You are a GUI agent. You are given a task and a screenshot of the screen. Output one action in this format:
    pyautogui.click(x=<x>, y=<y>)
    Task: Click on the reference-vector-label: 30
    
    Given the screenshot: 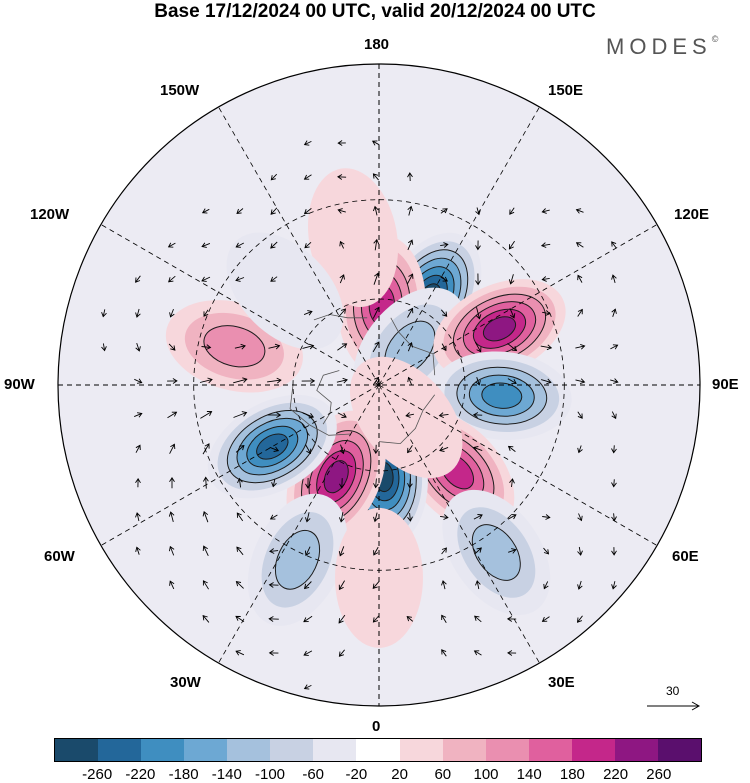 What is the action you would take?
    pyautogui.click(x=673, y=691)
    